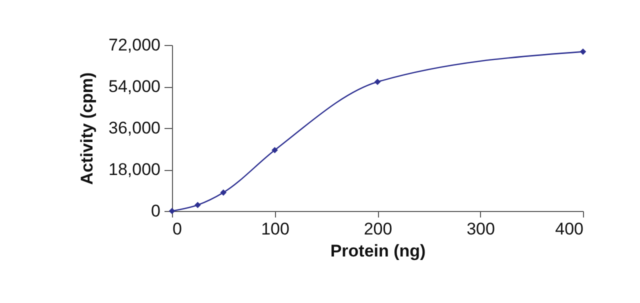 This screenshot has width=640, height=303. Describe the element at coordinates (569, 229) in the screenshot. I see `x-tick-label: 400` at that location.